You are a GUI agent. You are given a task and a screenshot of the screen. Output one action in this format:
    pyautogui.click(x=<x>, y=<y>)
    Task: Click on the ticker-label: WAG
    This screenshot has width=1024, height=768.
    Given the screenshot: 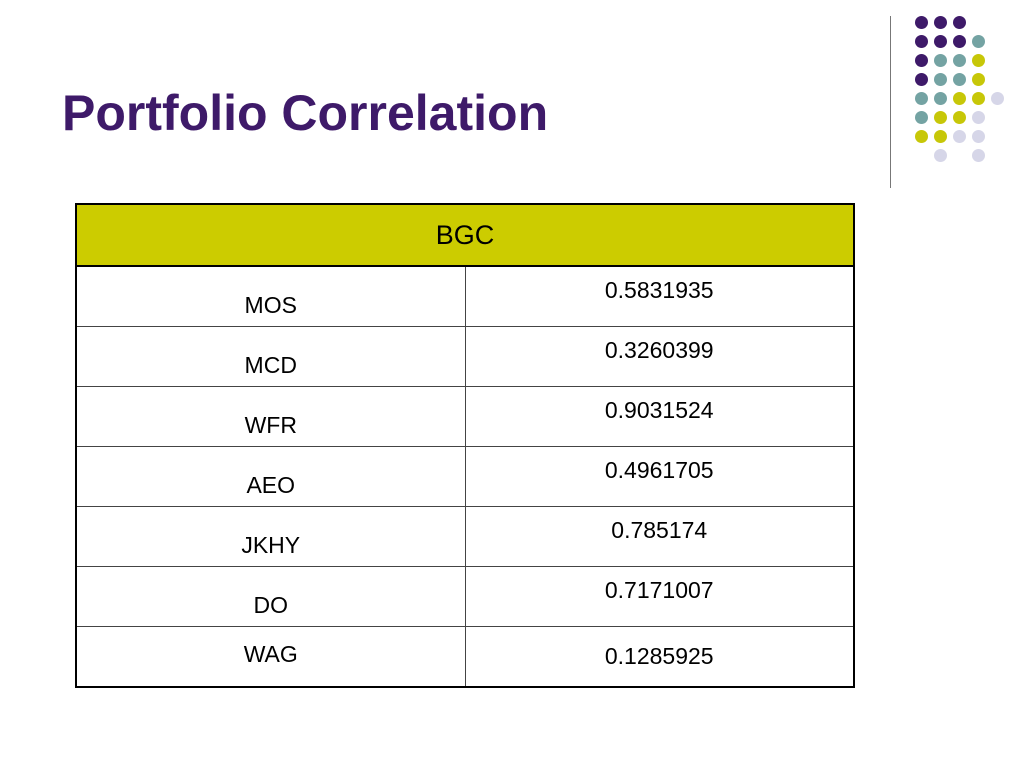 What is the action you would take?
    pyautogui.click(x=270, y=654)
    